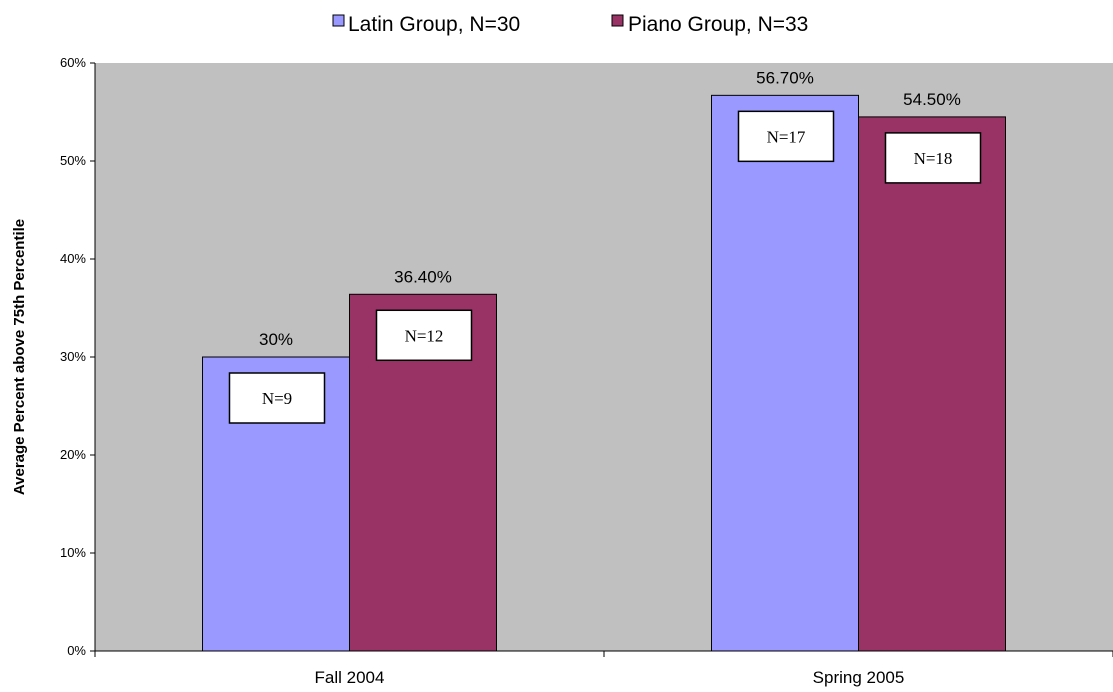 The width and height of the screenshot is (1113, 692). What do you see at coordinates (19, 357) in the screenshot?
I see `y-axis-label: Average Percent above 75th Percentile` at bounding box center [19, 357].